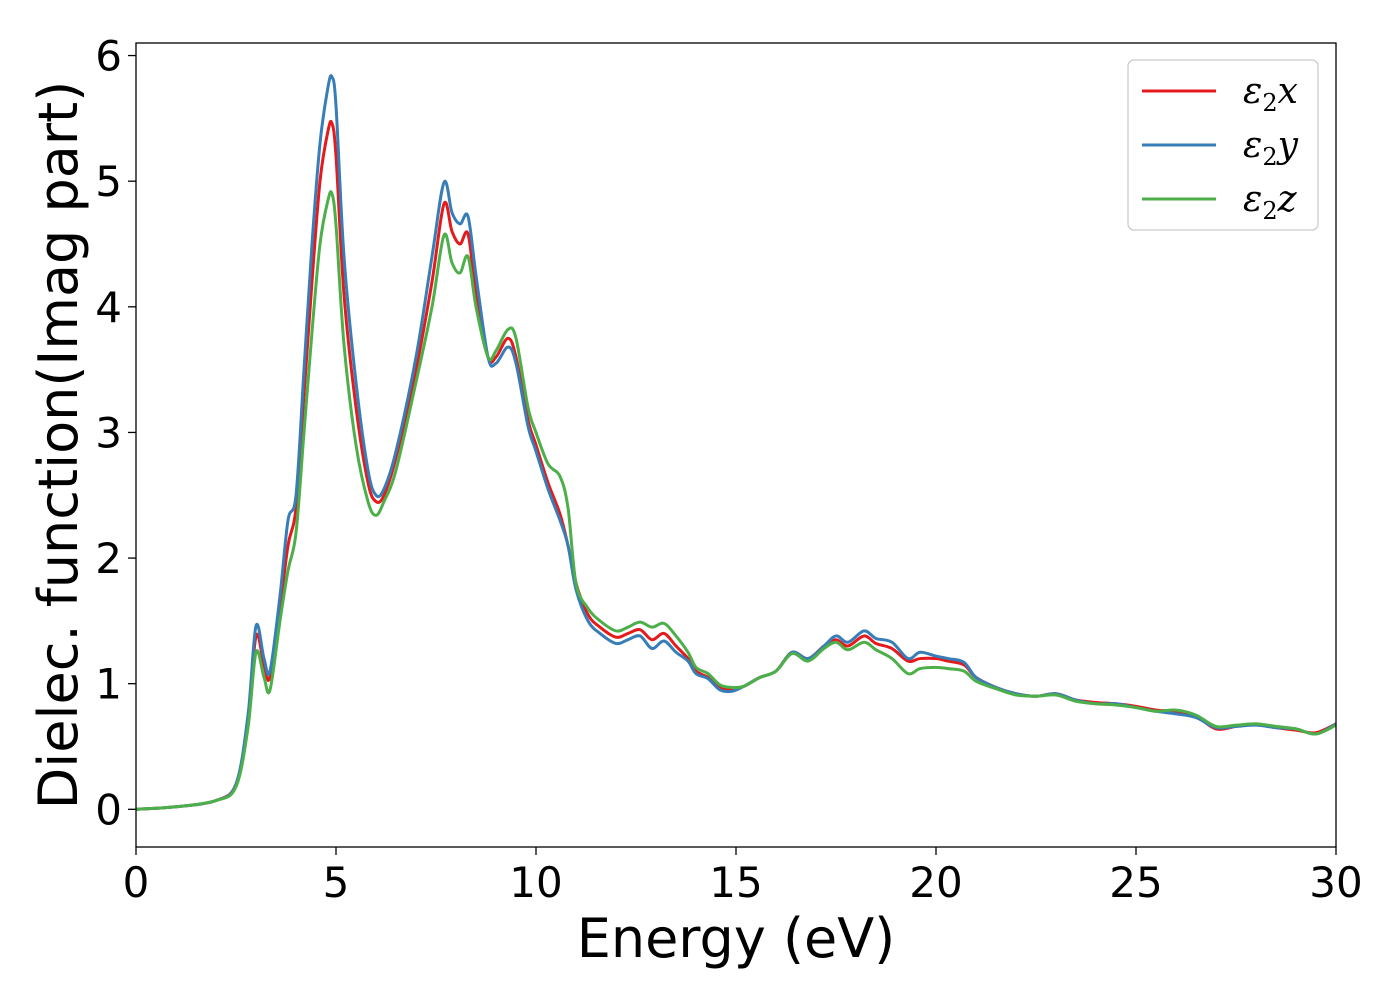 This screenshot has width=1400, height=1000. Describe the element at coordinates (336, 882) in the screenshot. I see `x-tick-label: 5` at that location.